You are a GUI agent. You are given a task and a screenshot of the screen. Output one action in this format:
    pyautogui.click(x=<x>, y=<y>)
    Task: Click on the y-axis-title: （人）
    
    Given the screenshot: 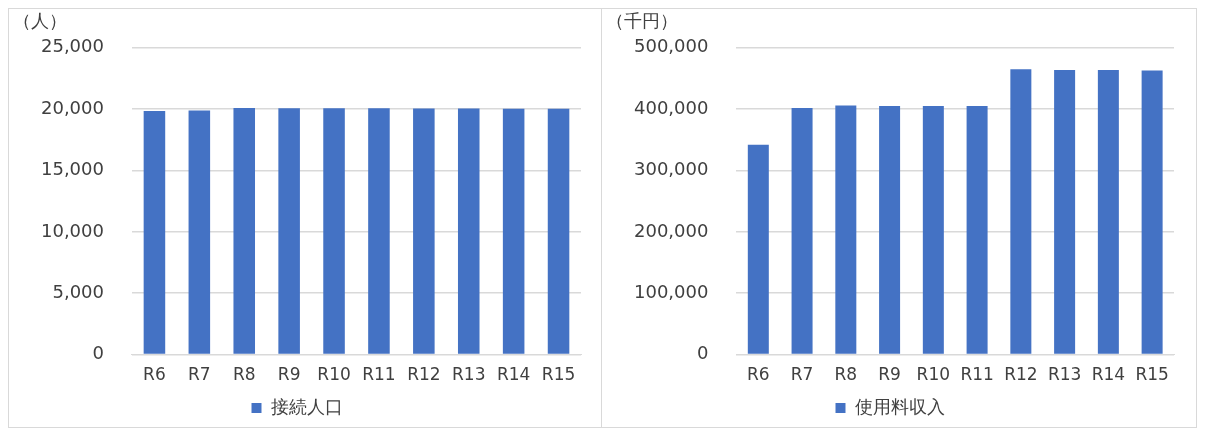 What is the action you would take?
    pyautogui.click(x=40, y=20)
    